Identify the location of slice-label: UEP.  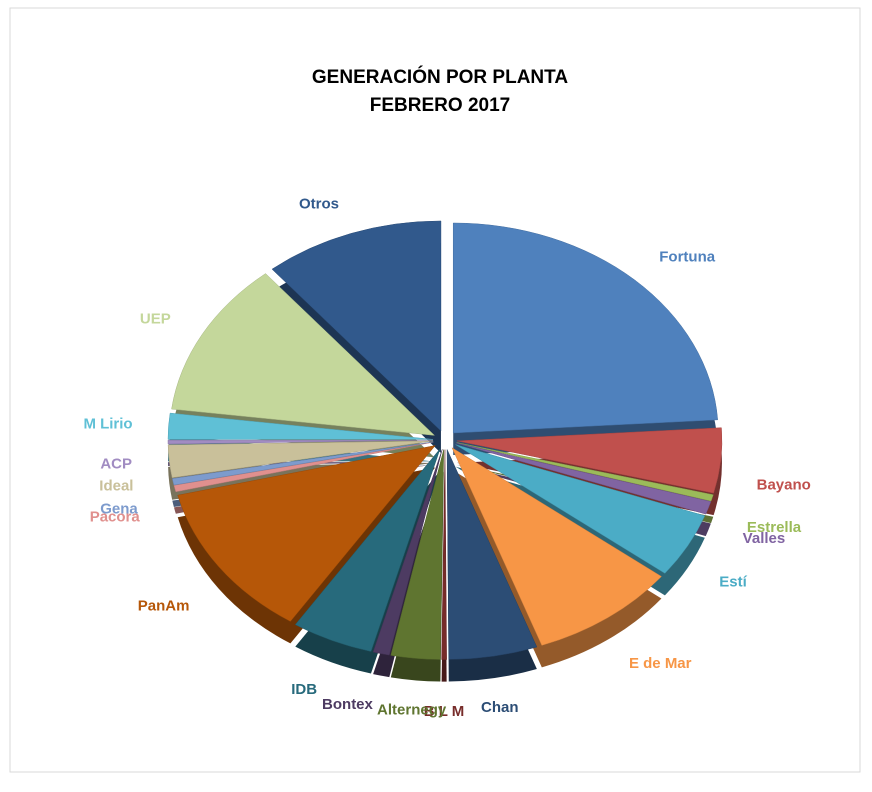
(155, 319).